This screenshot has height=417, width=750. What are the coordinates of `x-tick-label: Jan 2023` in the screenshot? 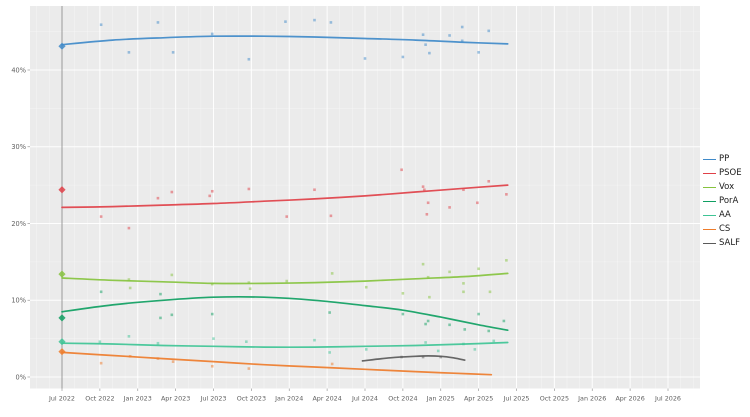 It's located at (137, 399).